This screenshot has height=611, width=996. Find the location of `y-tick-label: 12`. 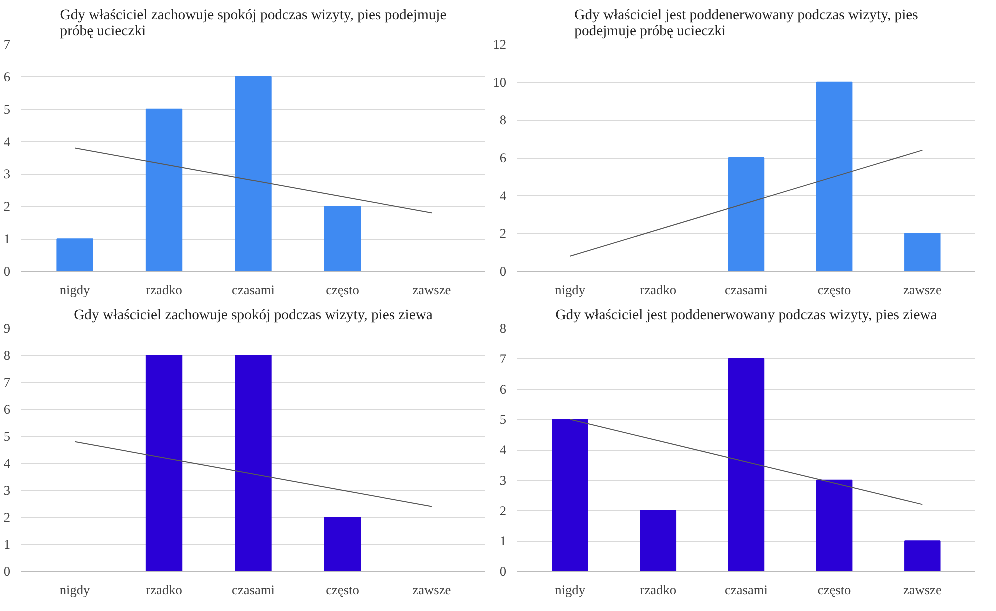

y-tick-label: 12 is located at coordinates (499, 44).